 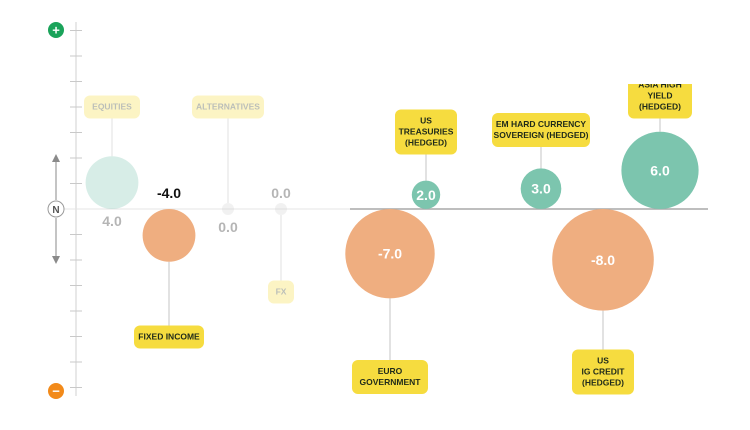 I want to click on minus-symbol: −, so click(x=56, y=391).